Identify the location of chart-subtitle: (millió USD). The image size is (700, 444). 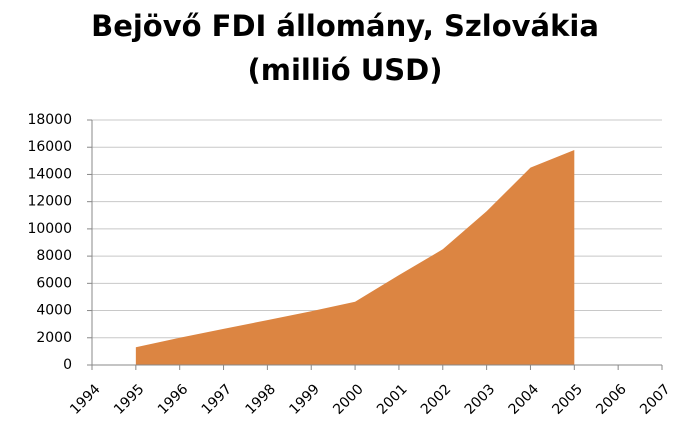
(344, 70).